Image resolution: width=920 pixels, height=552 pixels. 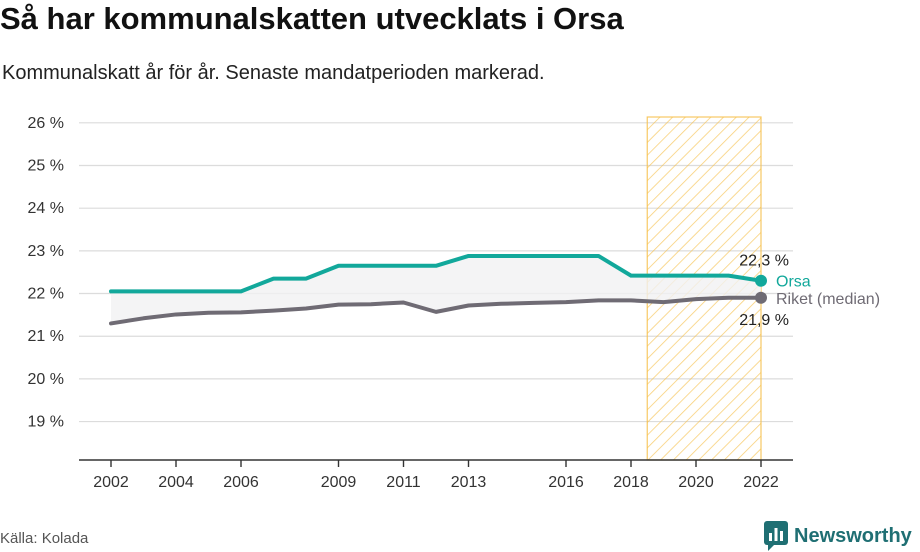 I want to click on difference-band, so click(x=436, y=289).